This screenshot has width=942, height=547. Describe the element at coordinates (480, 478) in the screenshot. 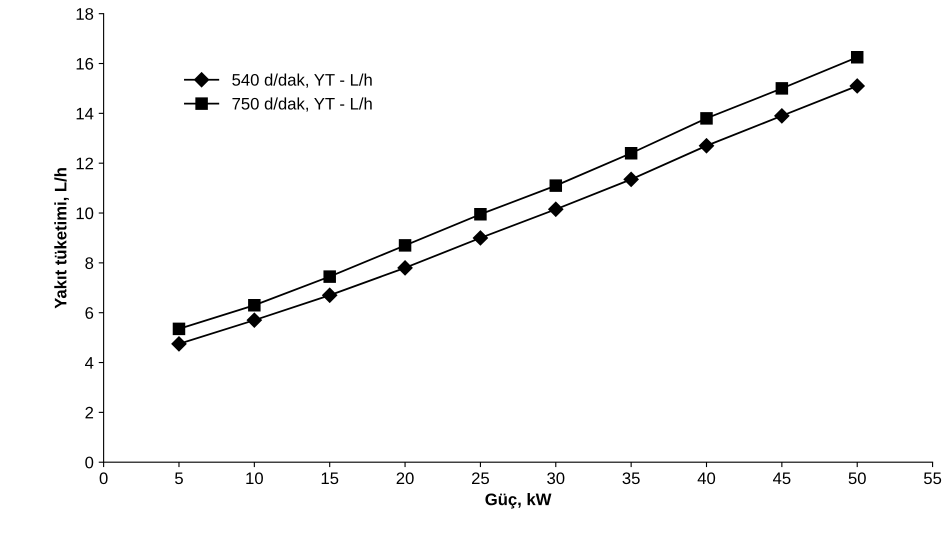

I see `x-tick-label: 25` at that location.